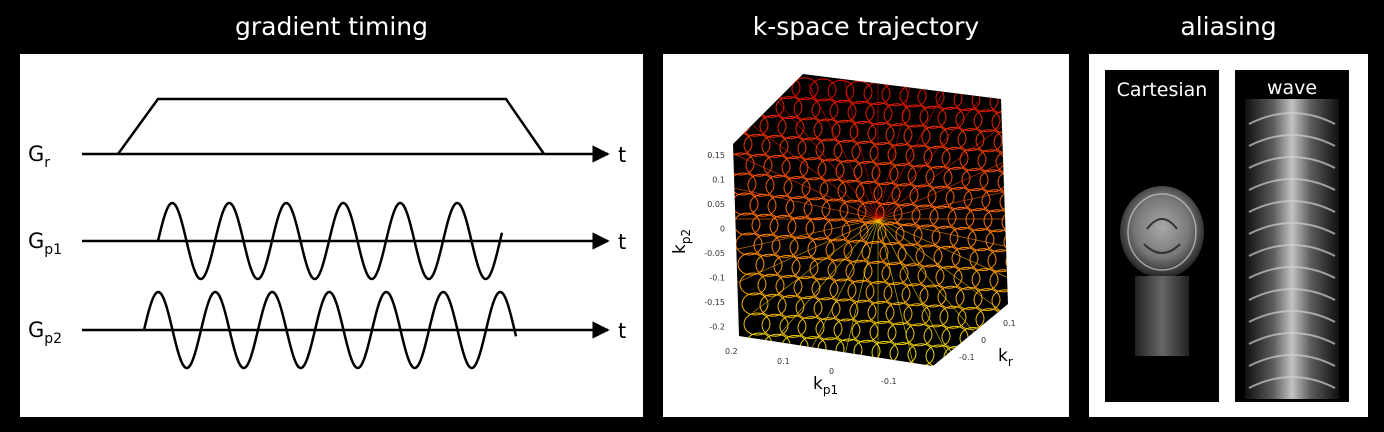 Image resolution: width=1384 pixels, height=432 pixels. Describe the element at coordinates (714, 253) in the screenshot. I see `kspace-y-tick: -0.05` at that location.